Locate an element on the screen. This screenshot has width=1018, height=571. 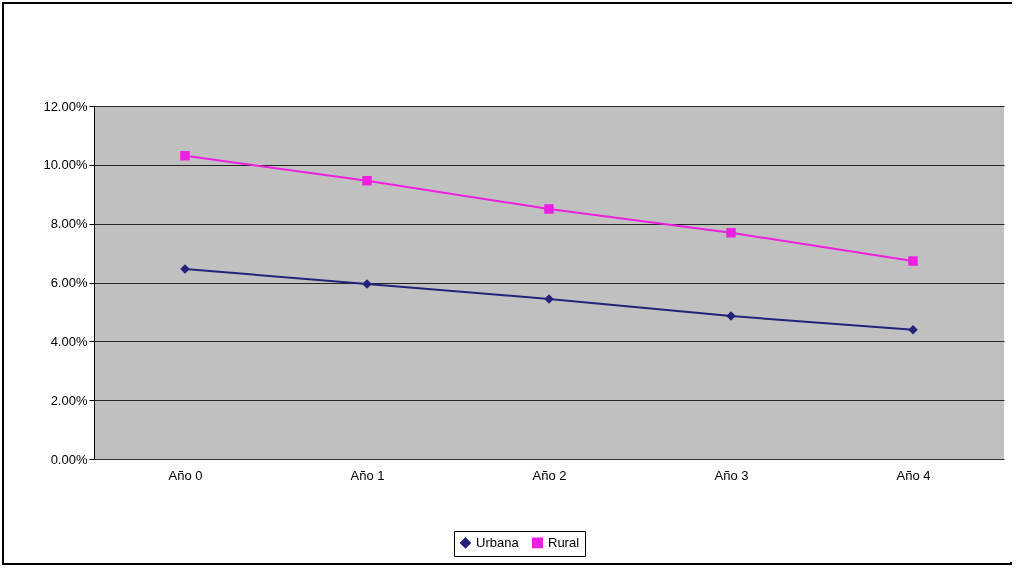
y-tick-label: 2.00% is located at coordinates (69, 400).